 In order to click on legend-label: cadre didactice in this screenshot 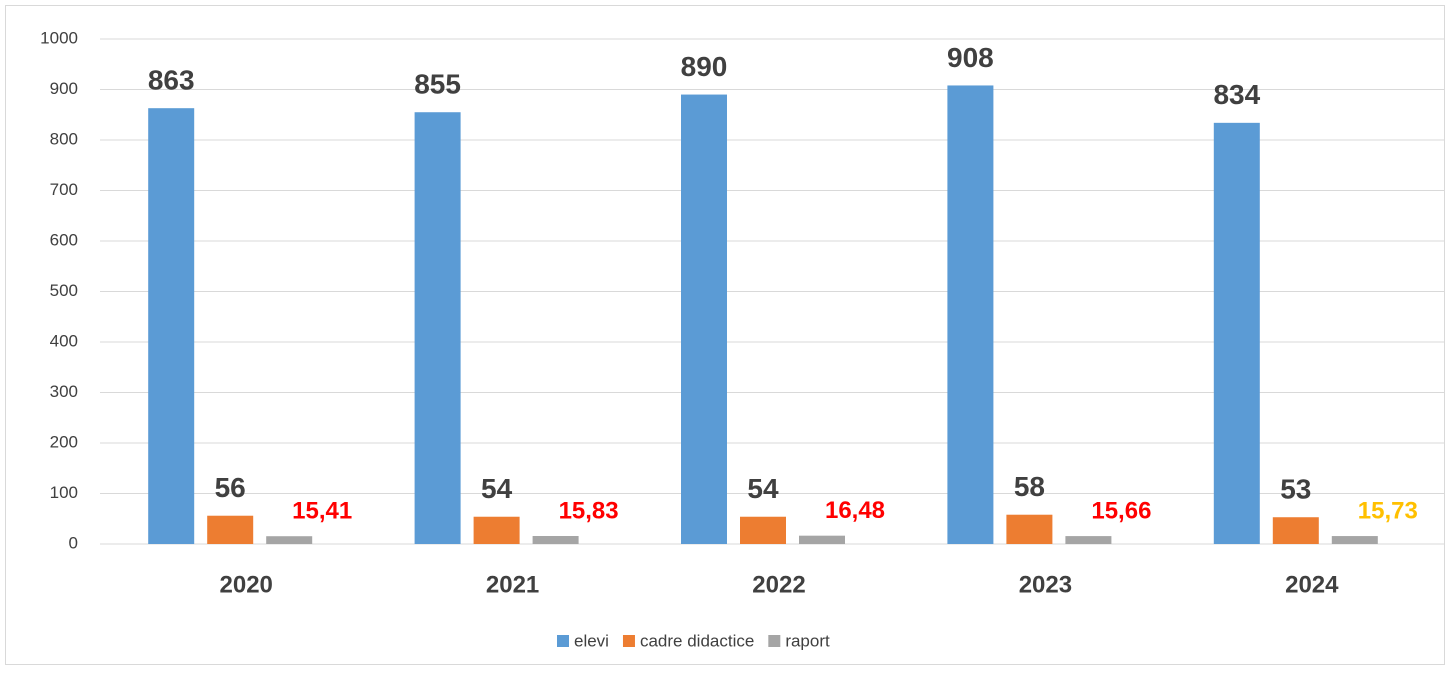, I will do `click(697, 640)`.